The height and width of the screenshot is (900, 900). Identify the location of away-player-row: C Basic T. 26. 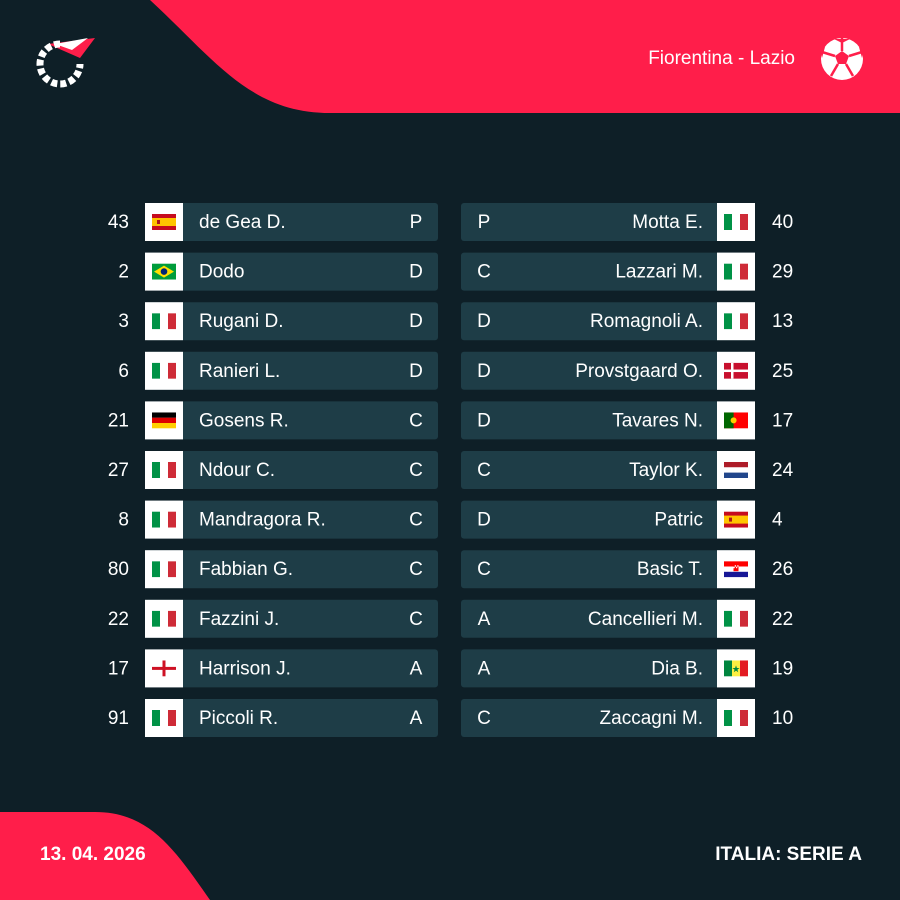
(627, 569).